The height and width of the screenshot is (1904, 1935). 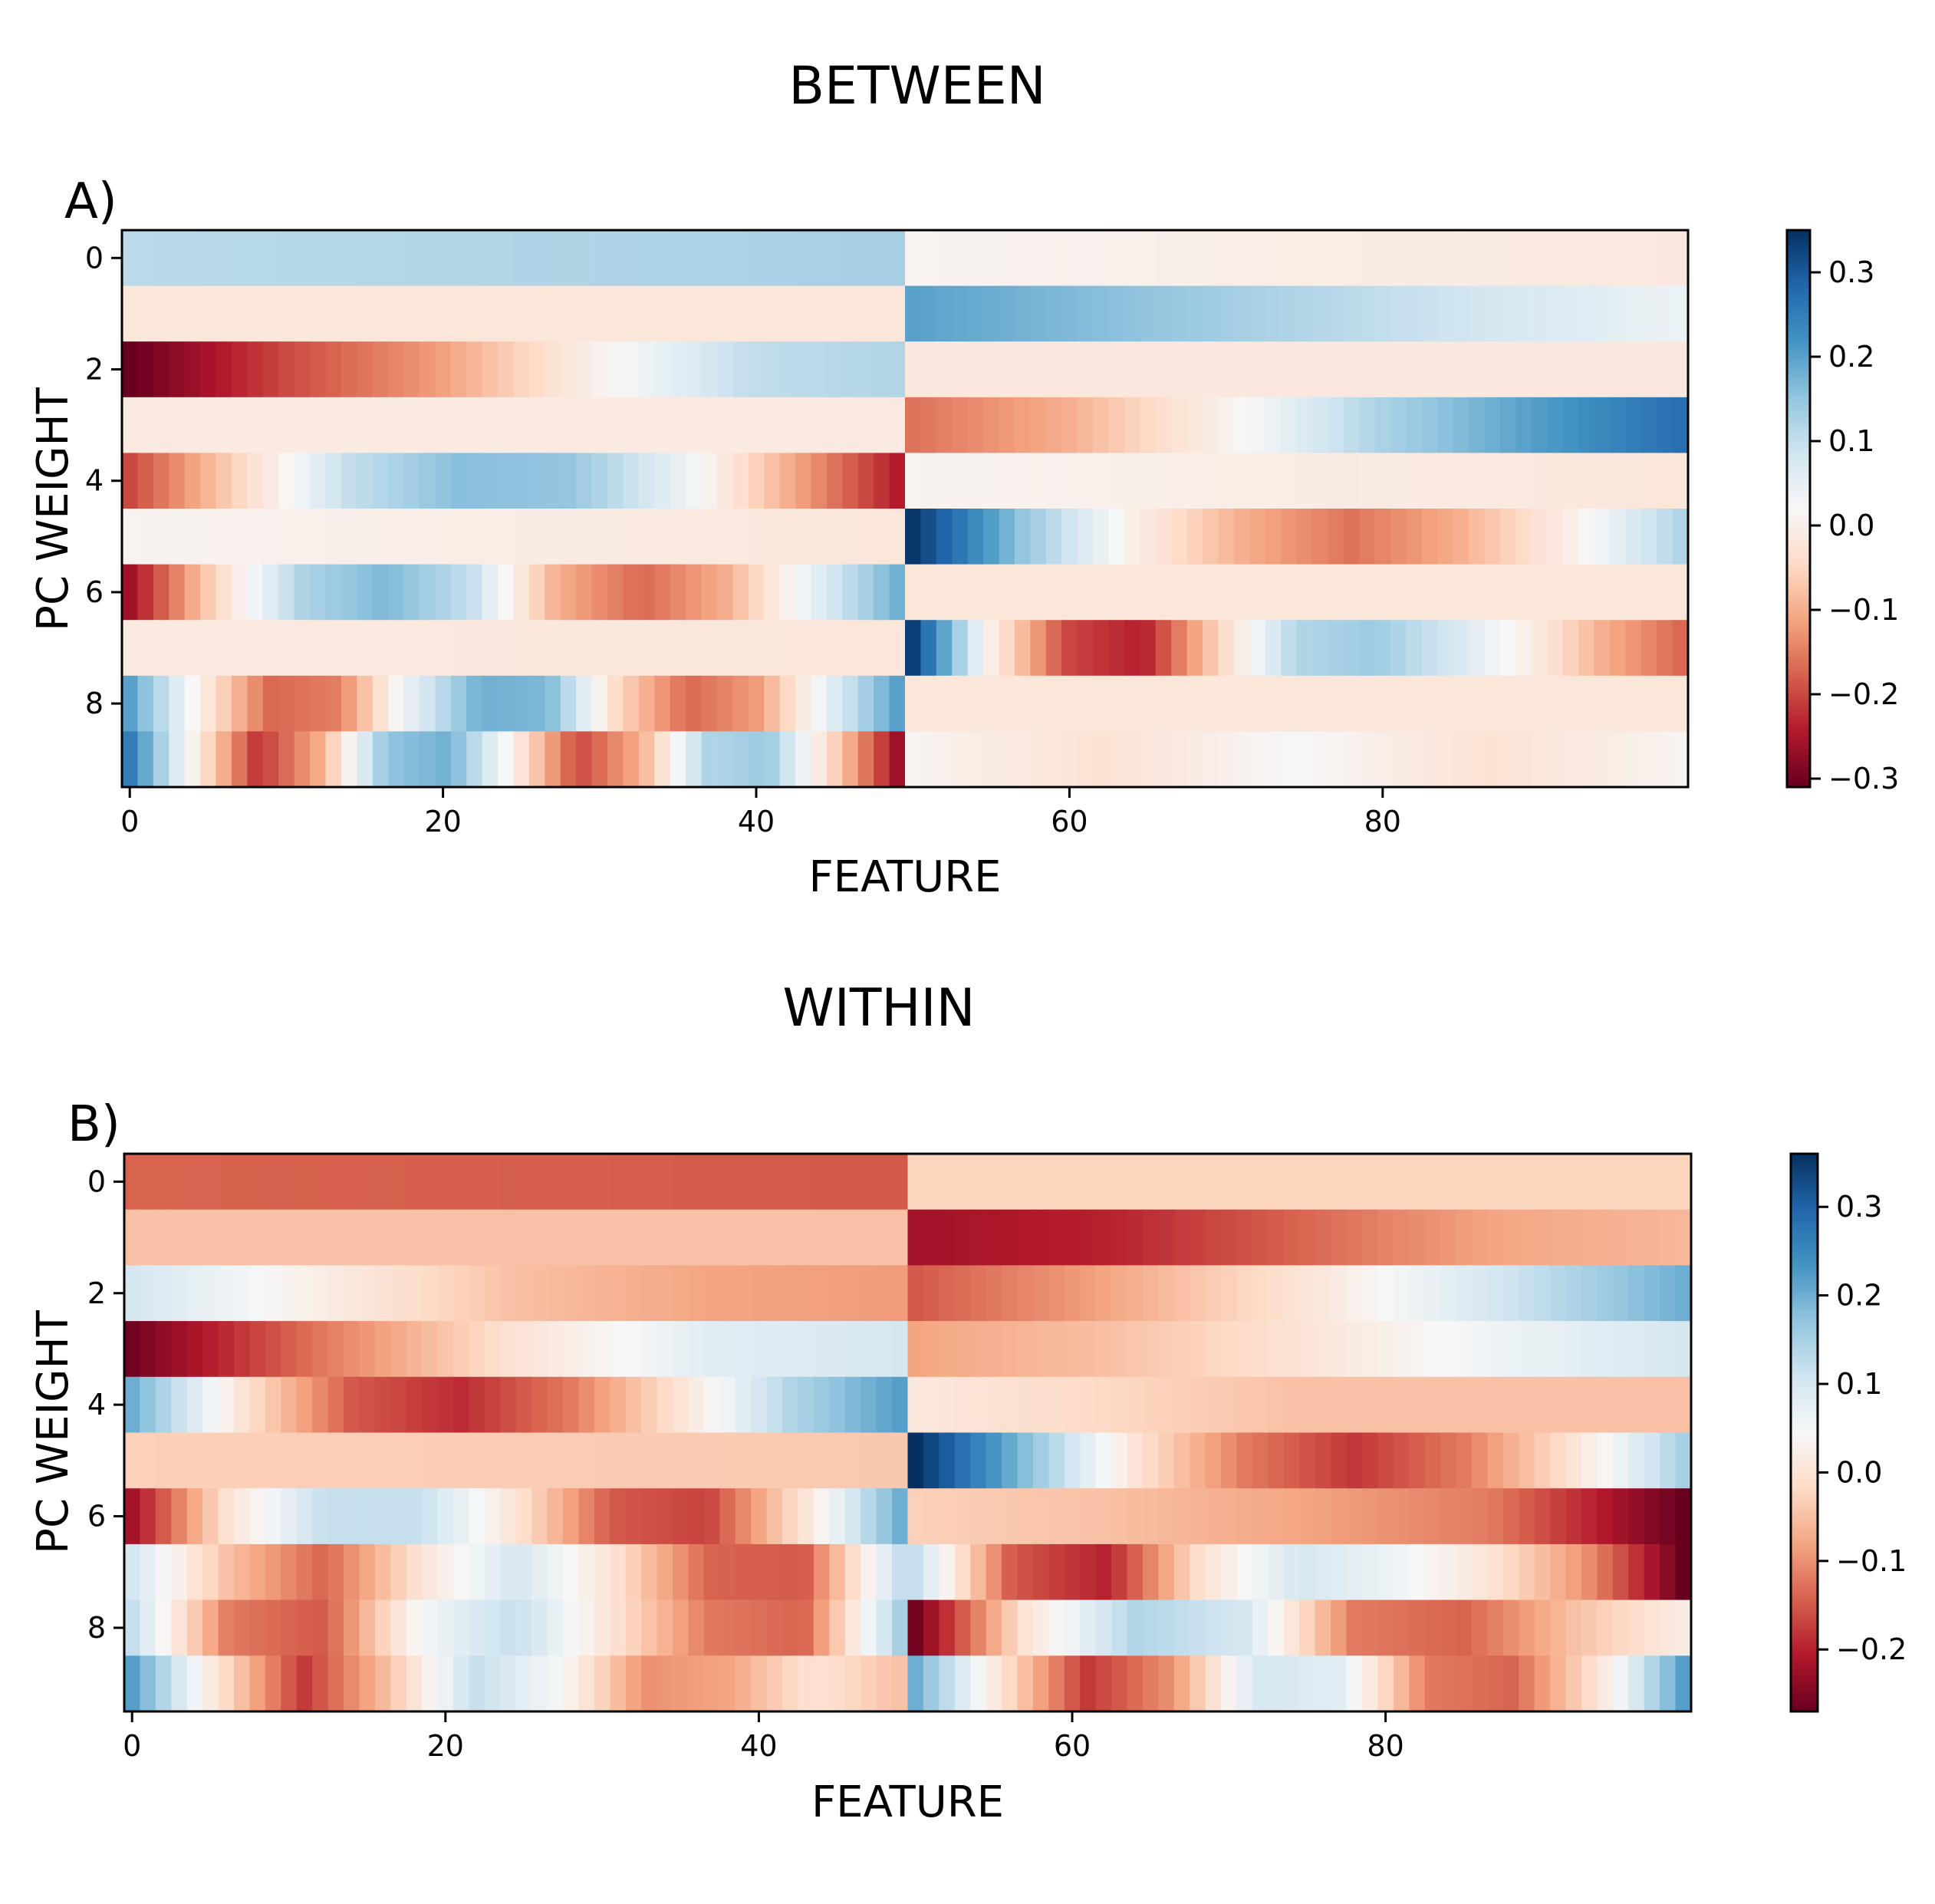 What do you see at coordinates (53, 1431) in the screenshot?
I see `y-axis-label: PC WEIGHT` at bounding box center [53, 1431].